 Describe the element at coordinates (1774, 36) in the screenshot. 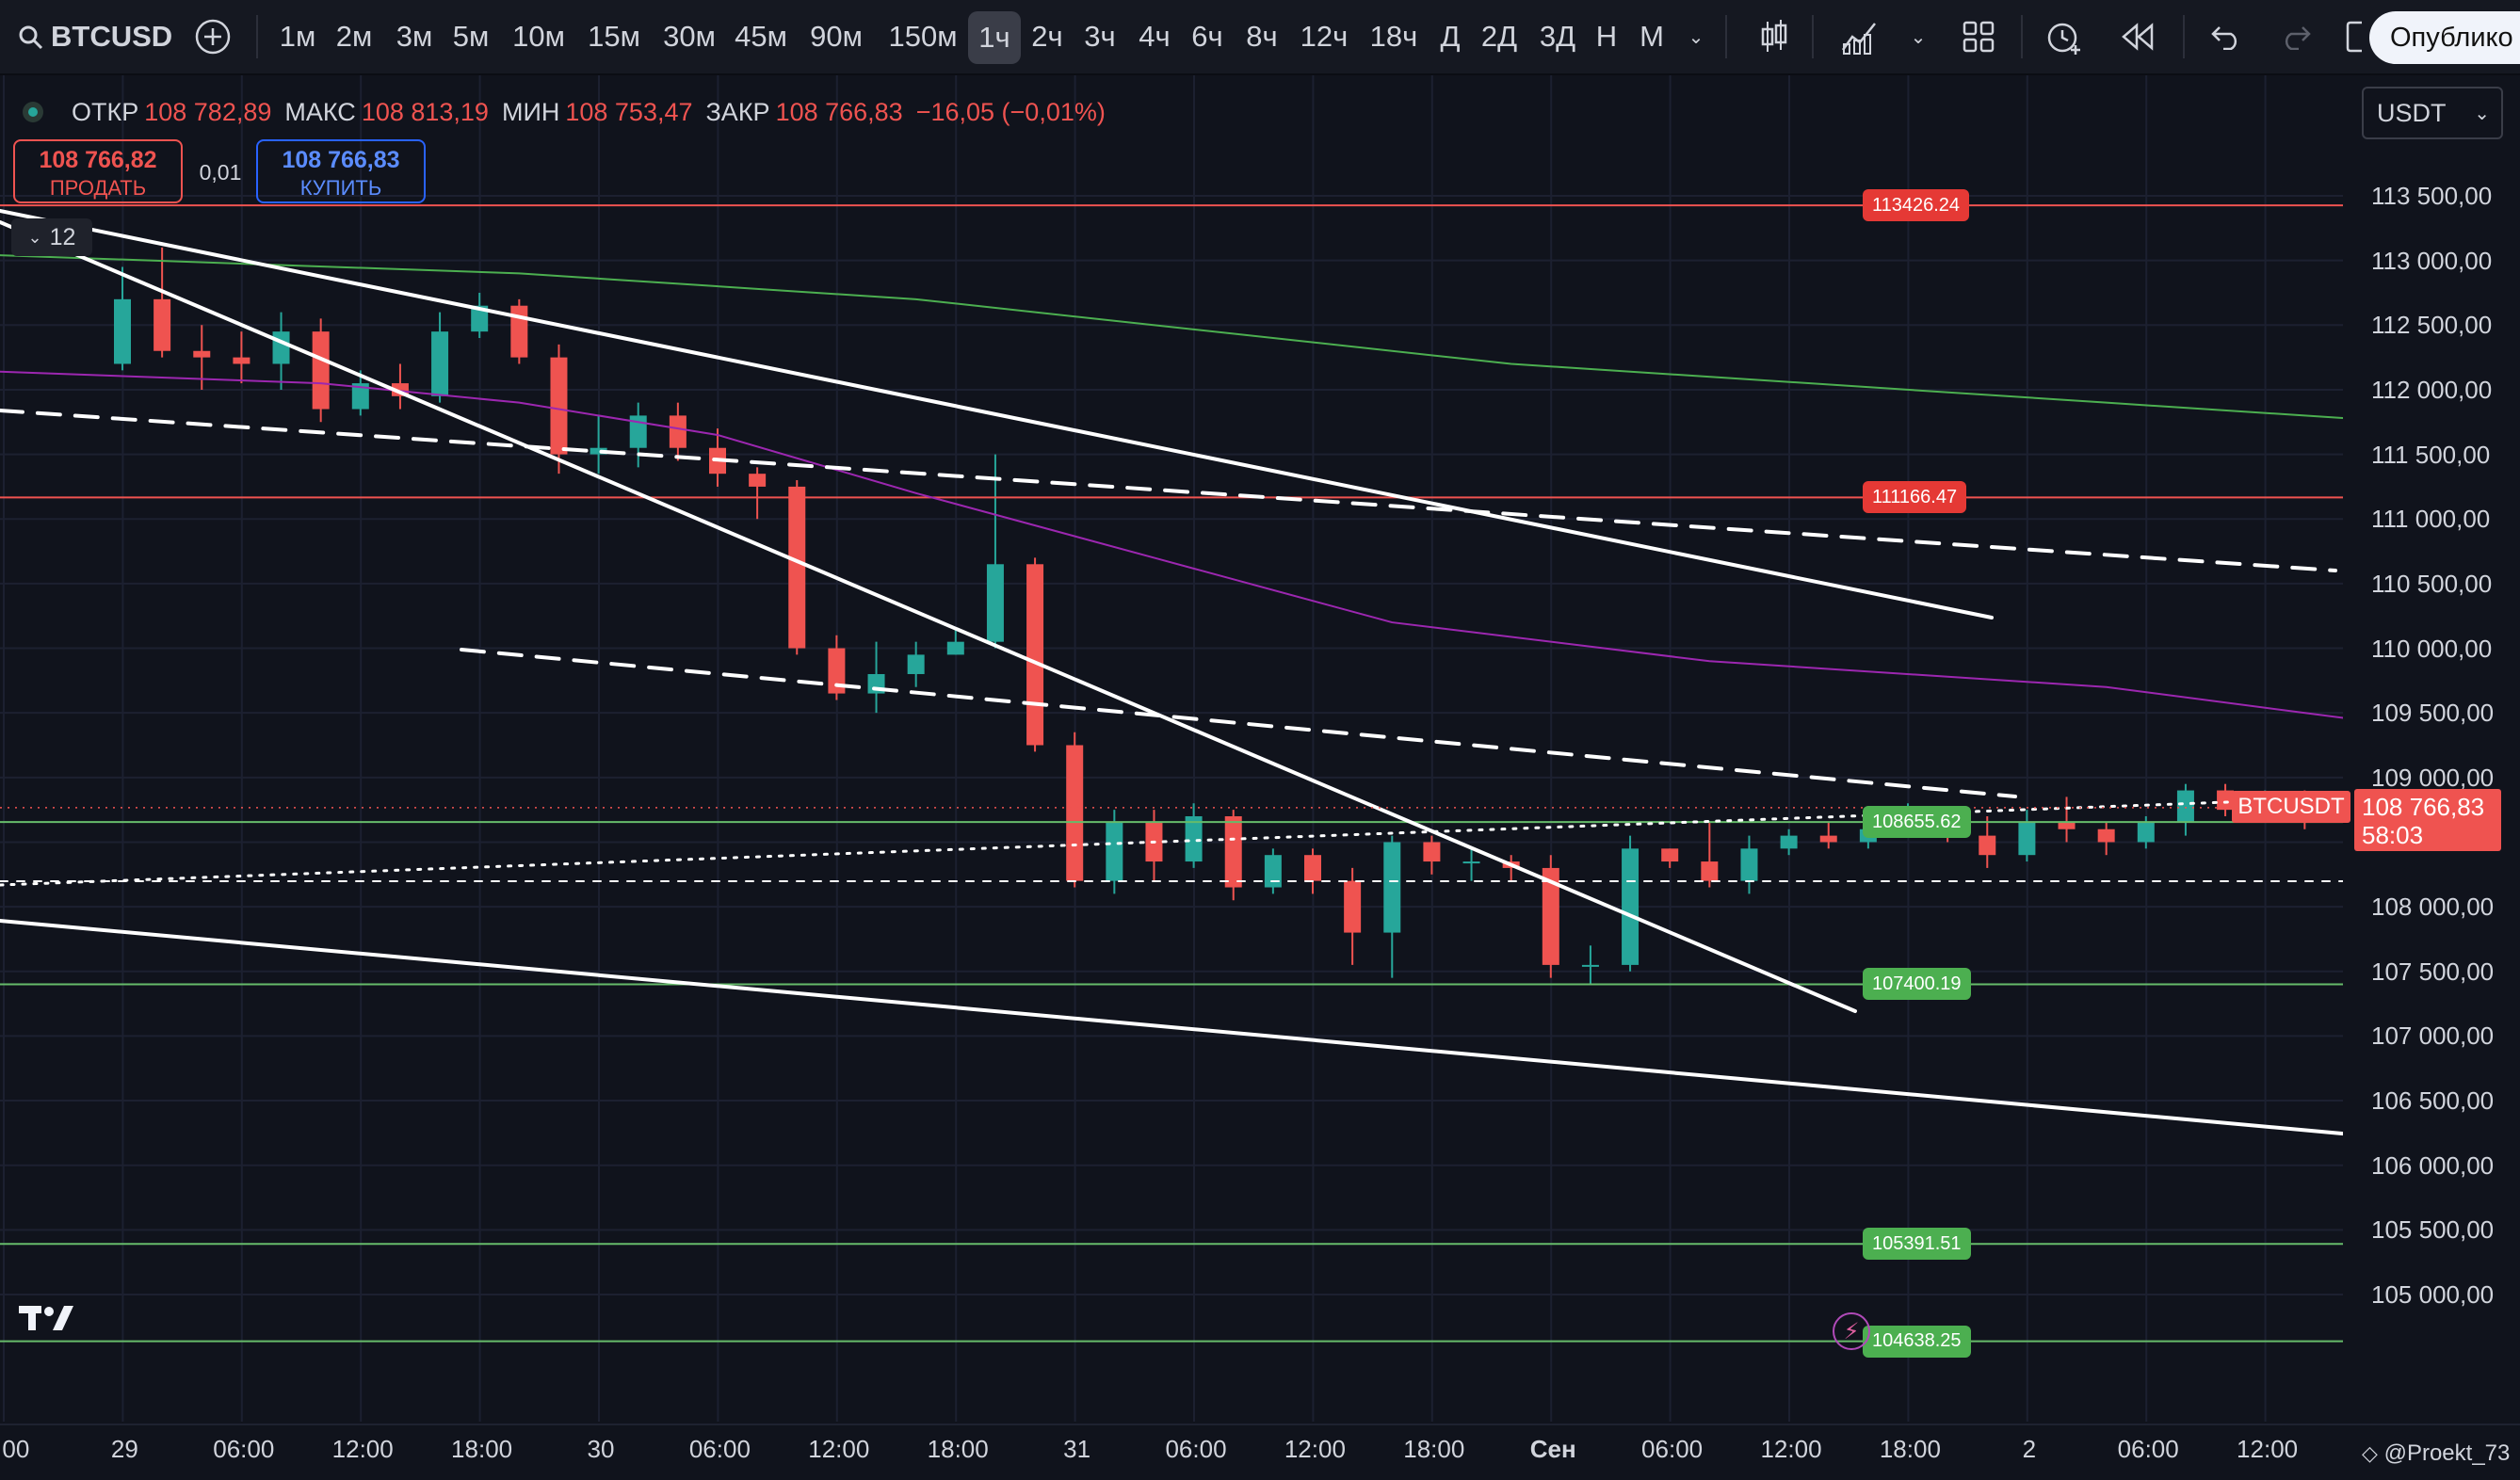

I see `candles-chart-type-icon` at that location.